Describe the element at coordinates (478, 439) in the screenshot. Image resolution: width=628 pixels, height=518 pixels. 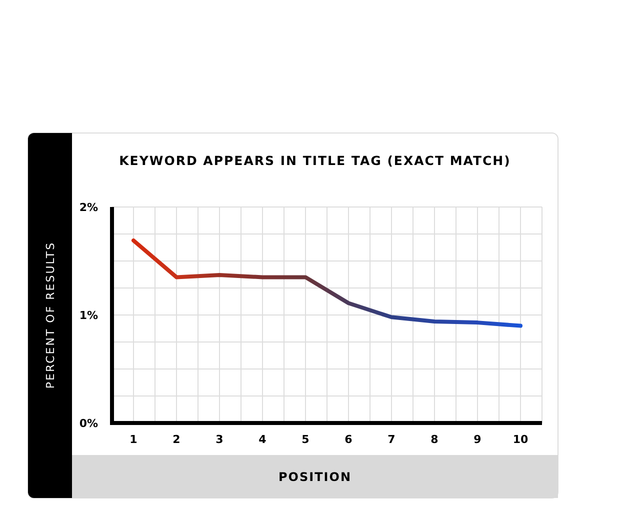
I see `x-tick-label: 9` at that location.